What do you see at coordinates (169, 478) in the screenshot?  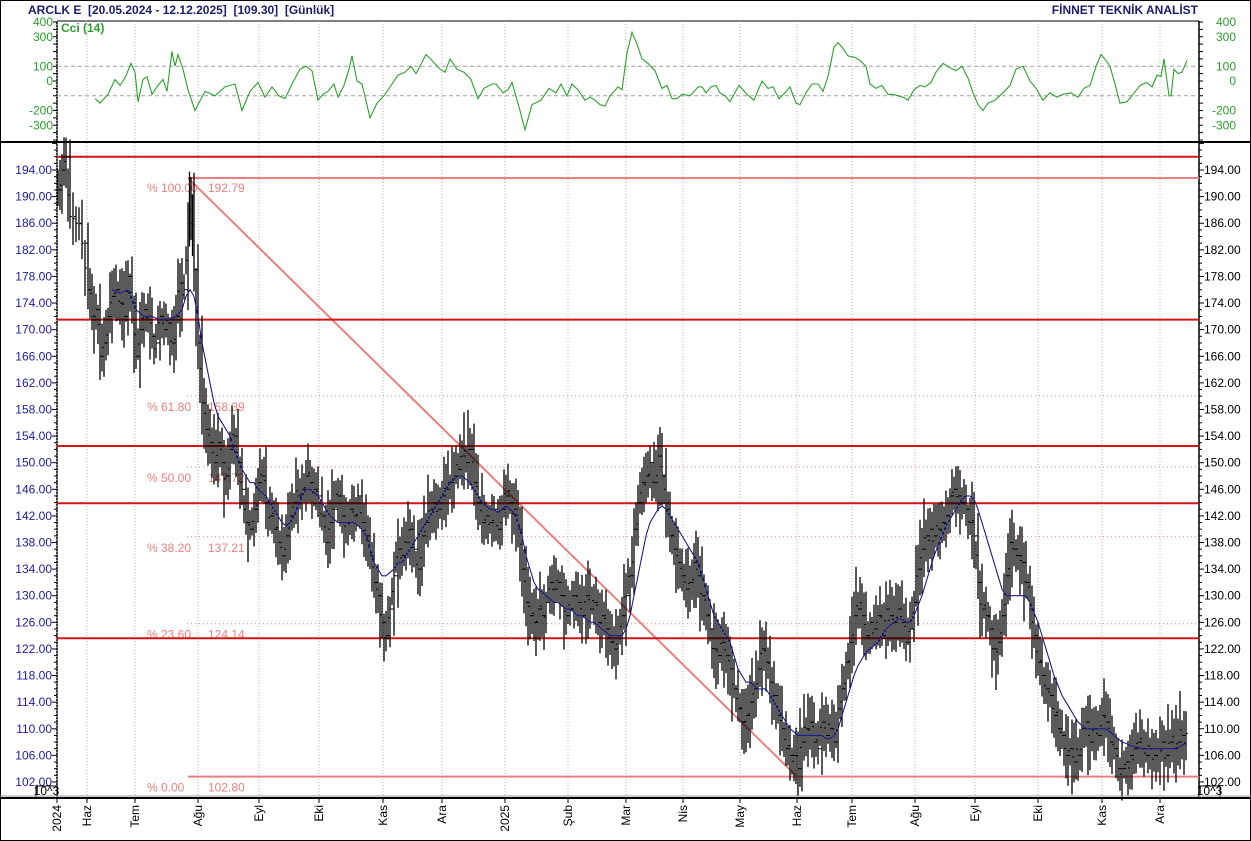 I see `fib-pct-label: % 50.00` at bounding box center [169, 478].